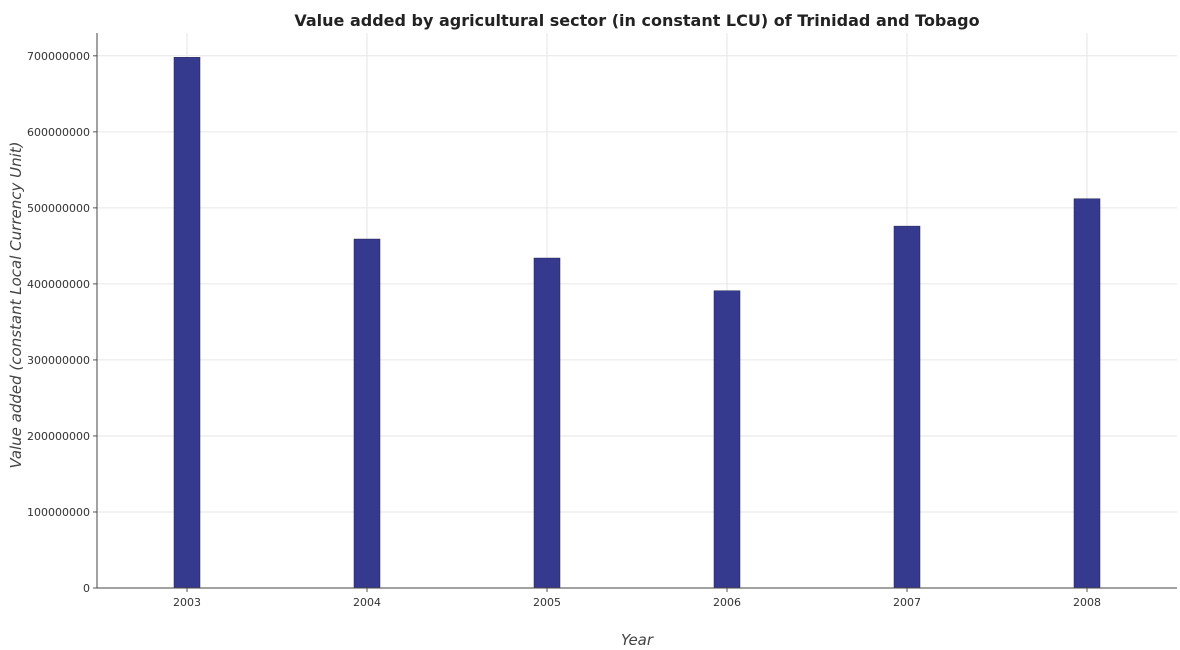 This screenshot has height=650, width=1180. What do you see at coordinates (727, 602) in the screenshot?
I see `x-tick-label: 2006` at bounding box center [727, 602].